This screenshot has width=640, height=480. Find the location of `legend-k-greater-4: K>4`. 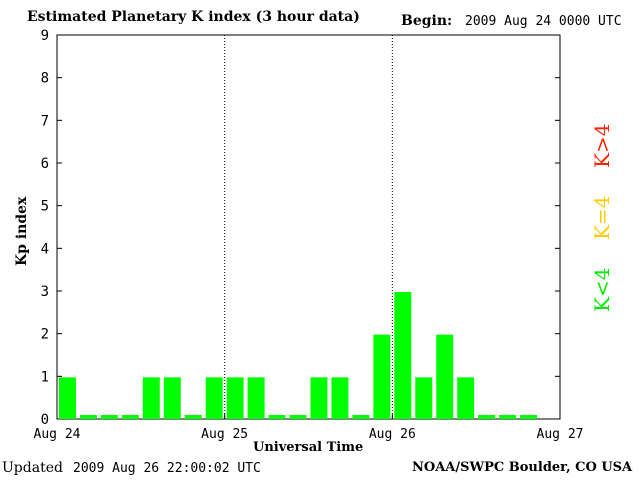

legend-k-greater-4: K>4 is located at coordinates (602, 145).